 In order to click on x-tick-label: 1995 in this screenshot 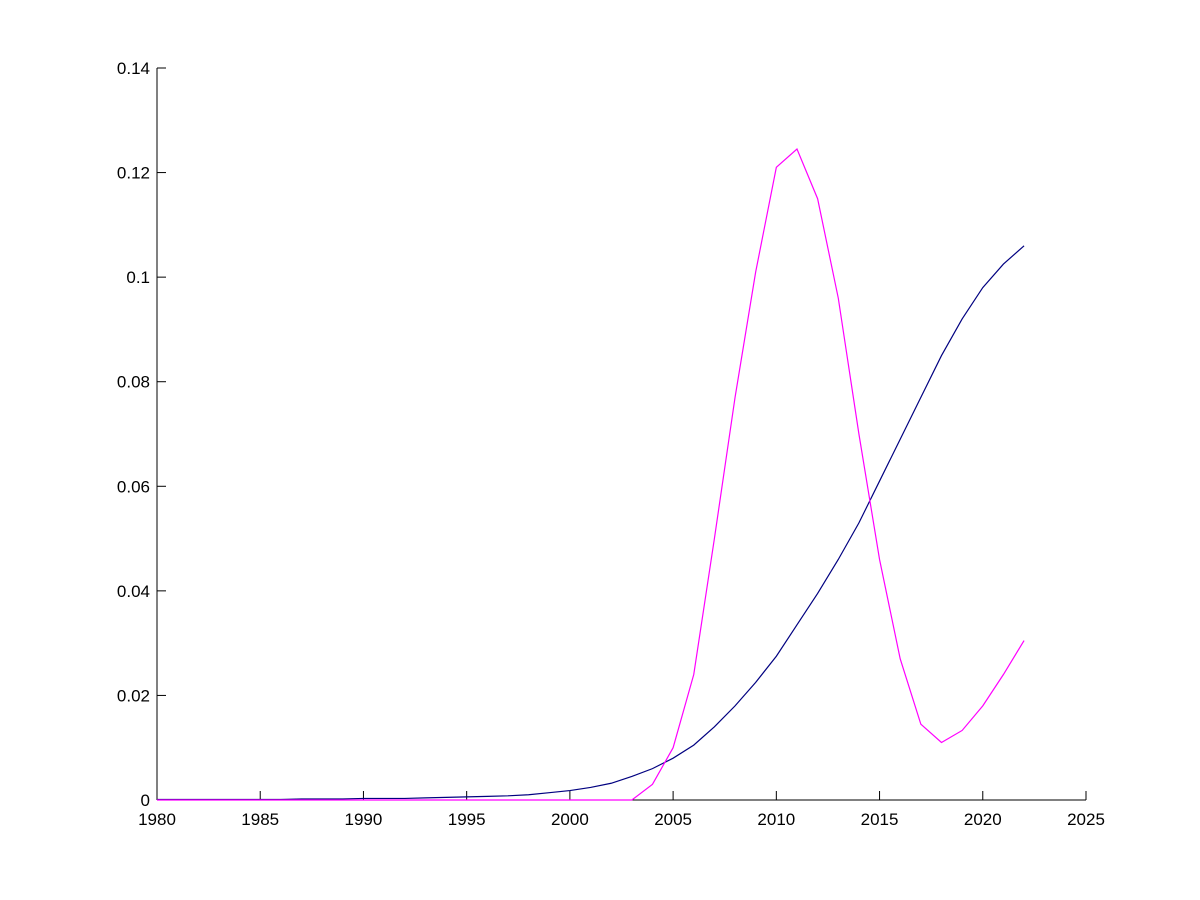, I will do `click(467, 819)`.